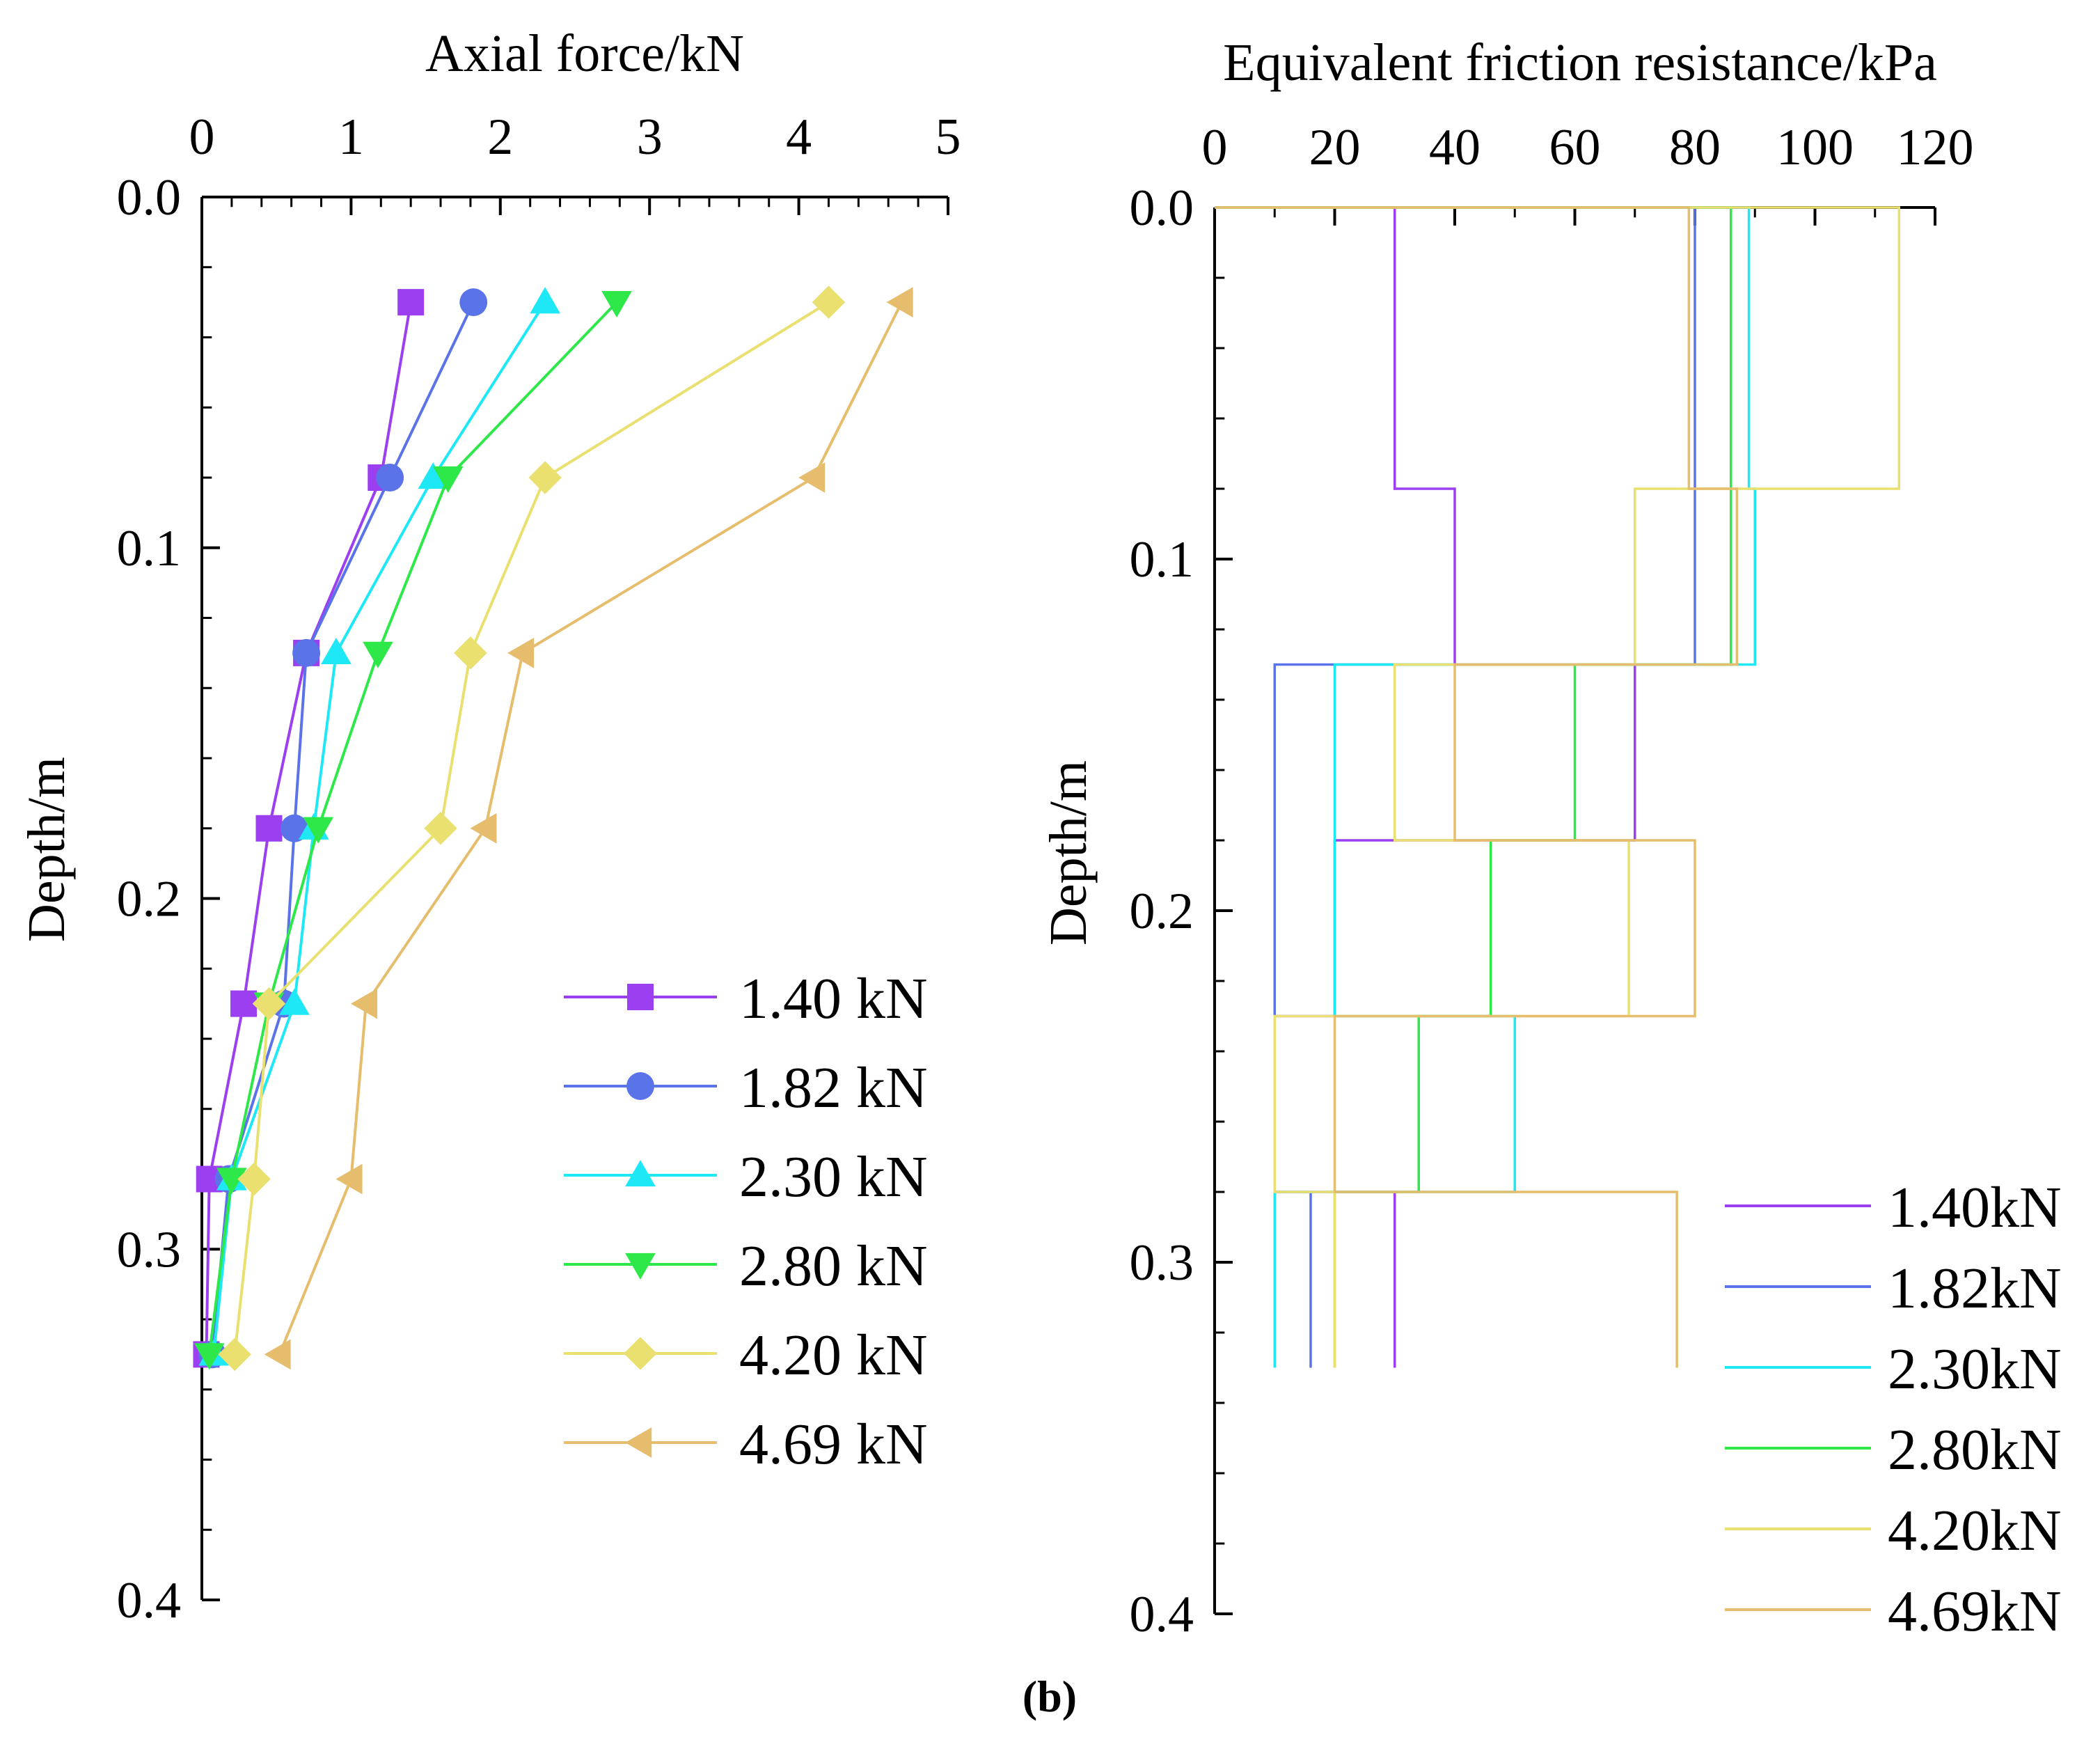 Image resolution: width=2100 pixels, height=1751 pixels. Describe the element at coordinates (149, 1249) in the screenshot. I see `axial-y-tick-label: 0.3` at that location.